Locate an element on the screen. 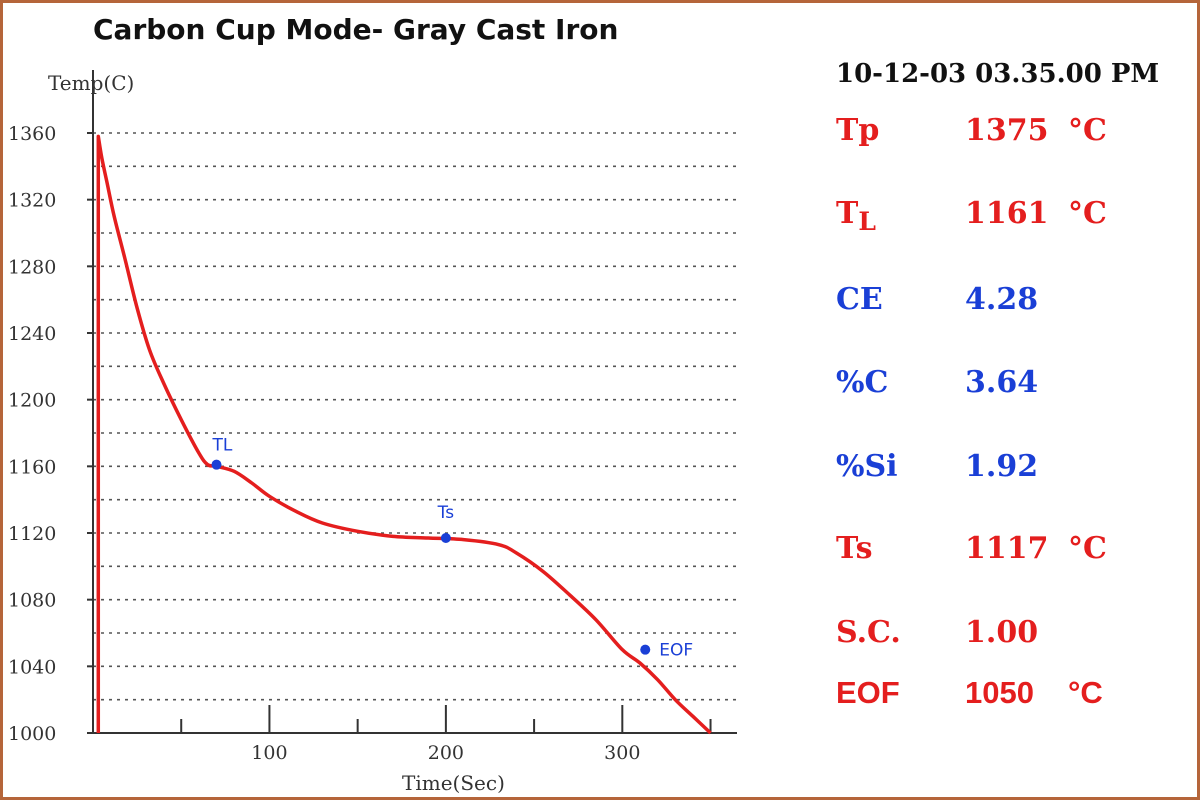 The height and width of the screenshot is (800, 1200). x-tick-label-100: 100 is located at coordinates (269, 753).